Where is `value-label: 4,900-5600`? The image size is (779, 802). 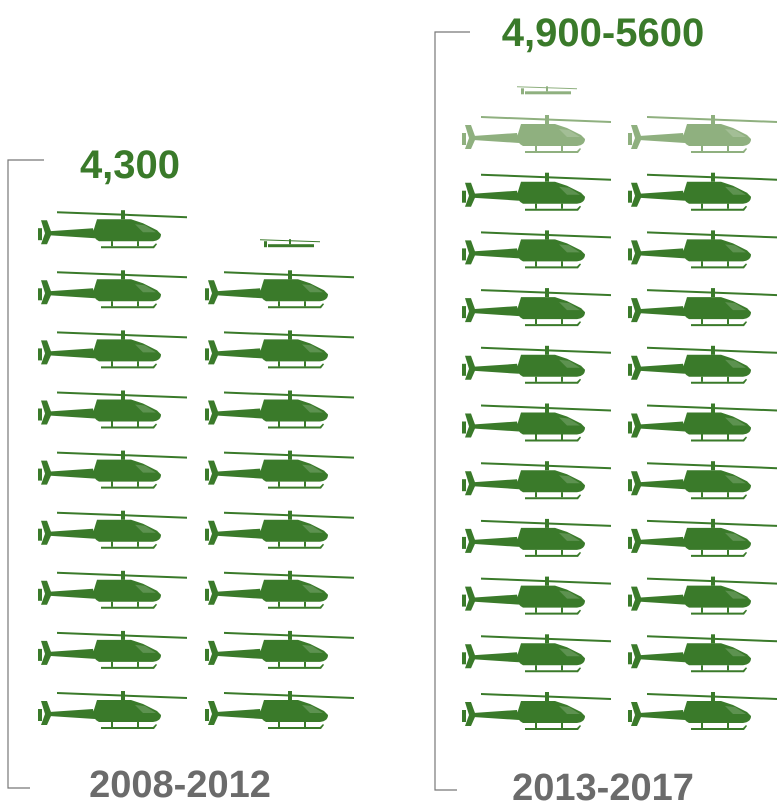 value-label: 4,900-5600 is located at coordinates (603, 33).